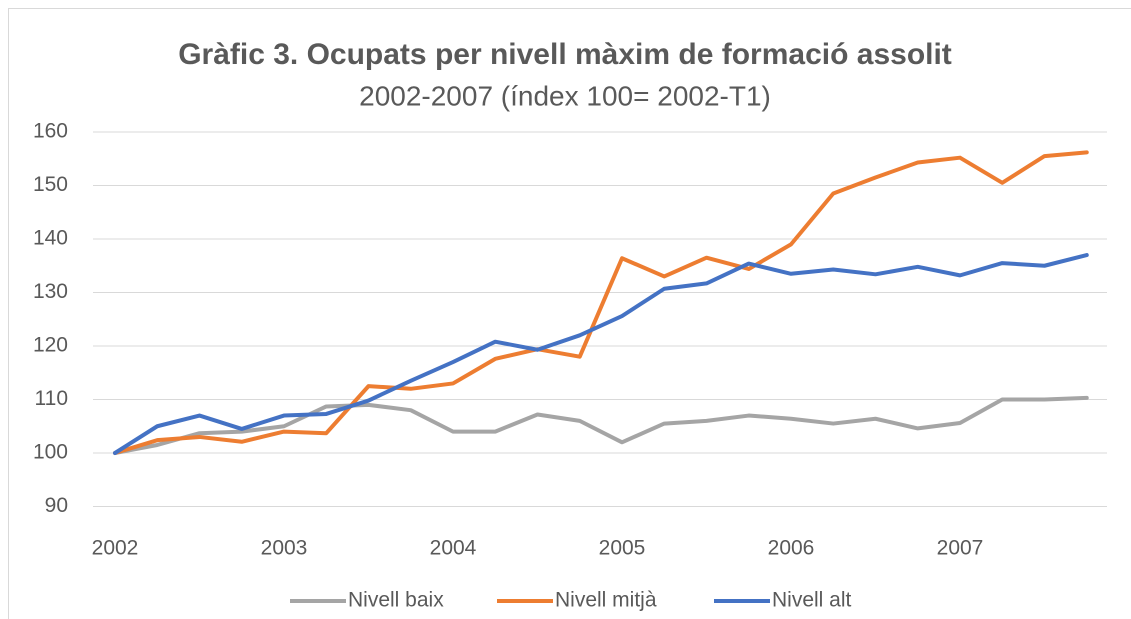 Image resolution: width=1131 pixels, height=619 pixels. Describe the element at coordinates (791, 548) in the screenshot. I see `x-tick-label: 2006` at that location.